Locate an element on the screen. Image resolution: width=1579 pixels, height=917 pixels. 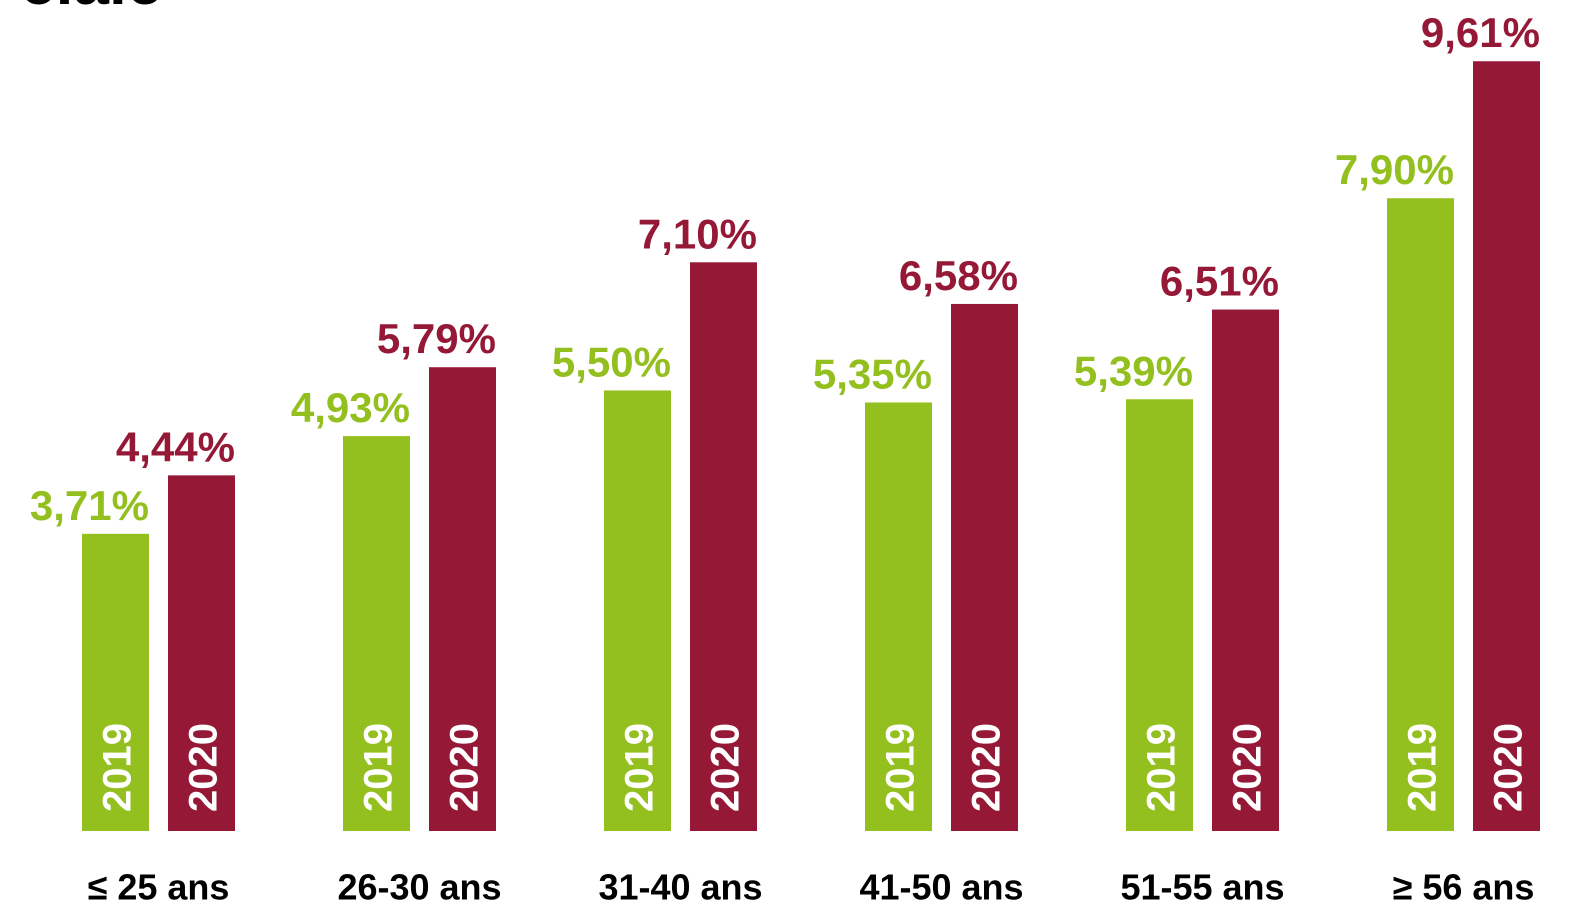
value-label: 7,90% is located at coordinates (1394, 169).